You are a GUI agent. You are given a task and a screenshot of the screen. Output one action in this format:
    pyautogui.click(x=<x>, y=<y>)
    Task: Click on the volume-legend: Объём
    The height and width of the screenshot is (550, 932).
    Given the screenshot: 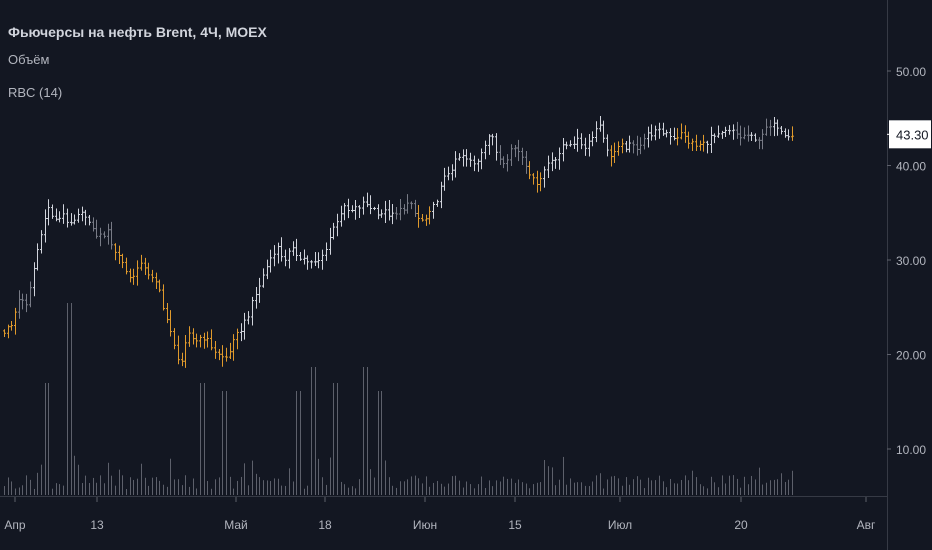 What is the action you would take?
    pyautogui.click(x=29, y=59)
    